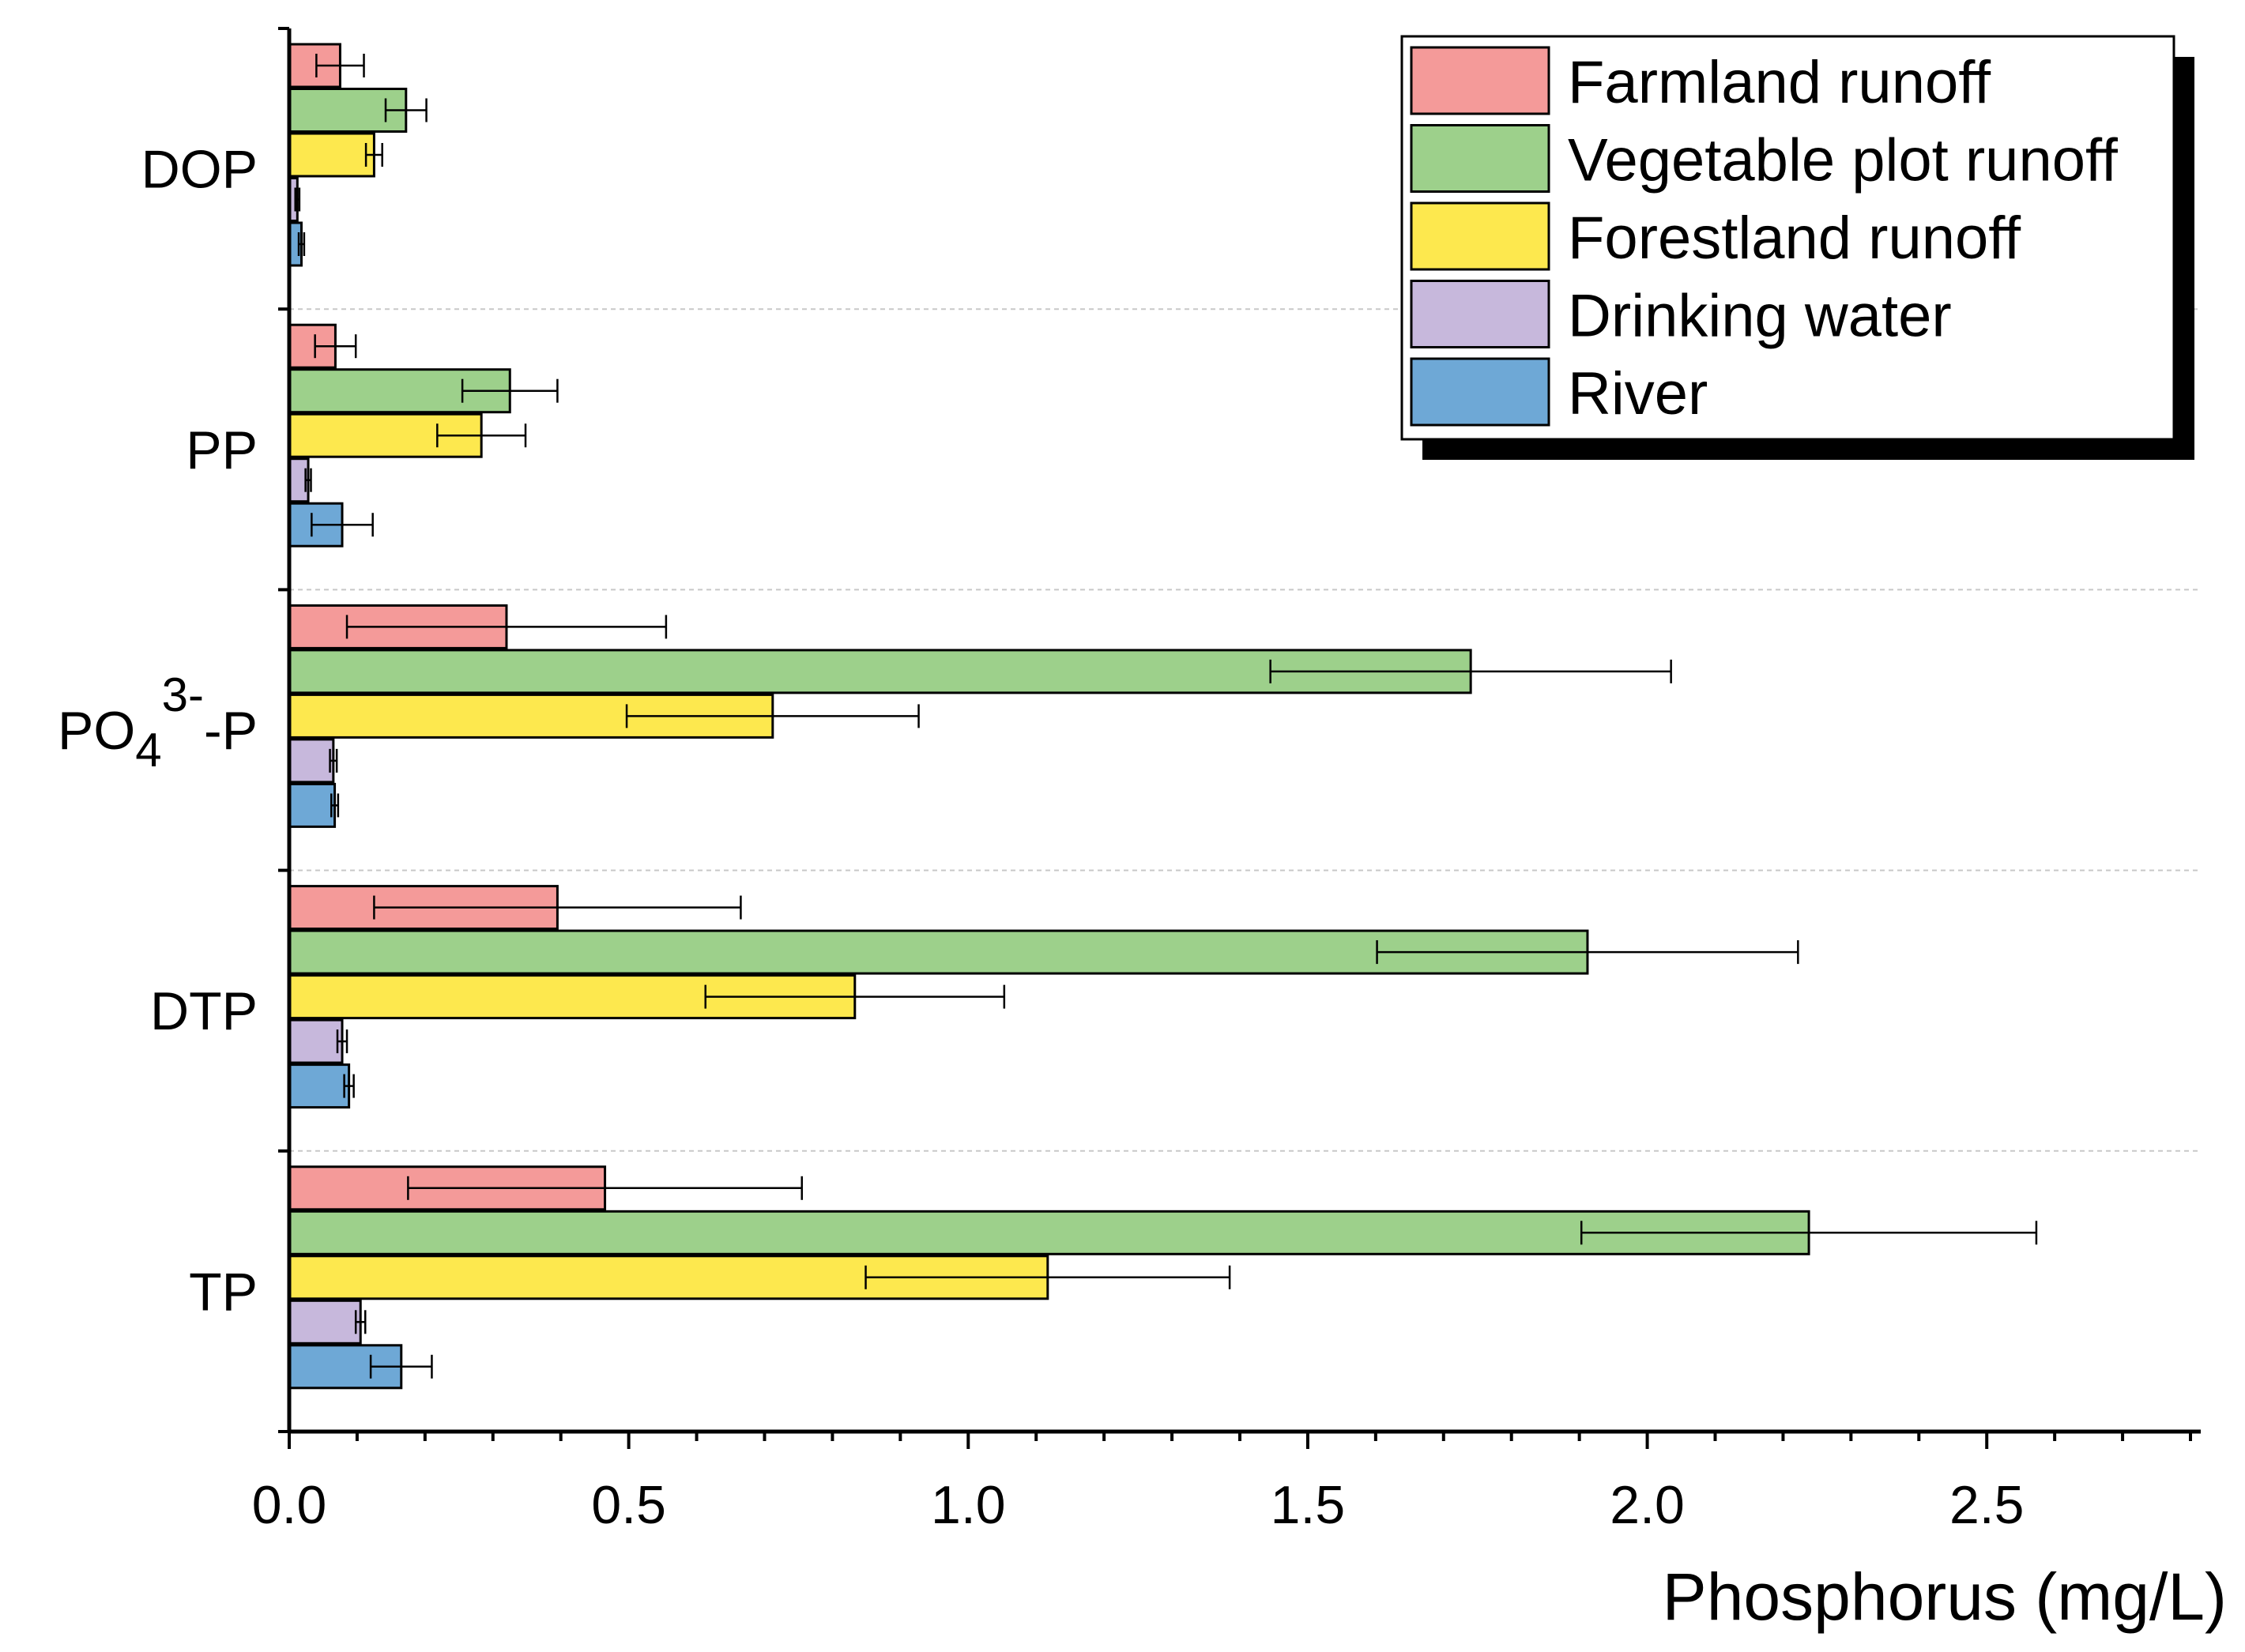 The image size is (2245, 1652). Describe the element at coordinates (1987, 1505) in the screenshot. I see `x-tick-label: 2.5` at that location.